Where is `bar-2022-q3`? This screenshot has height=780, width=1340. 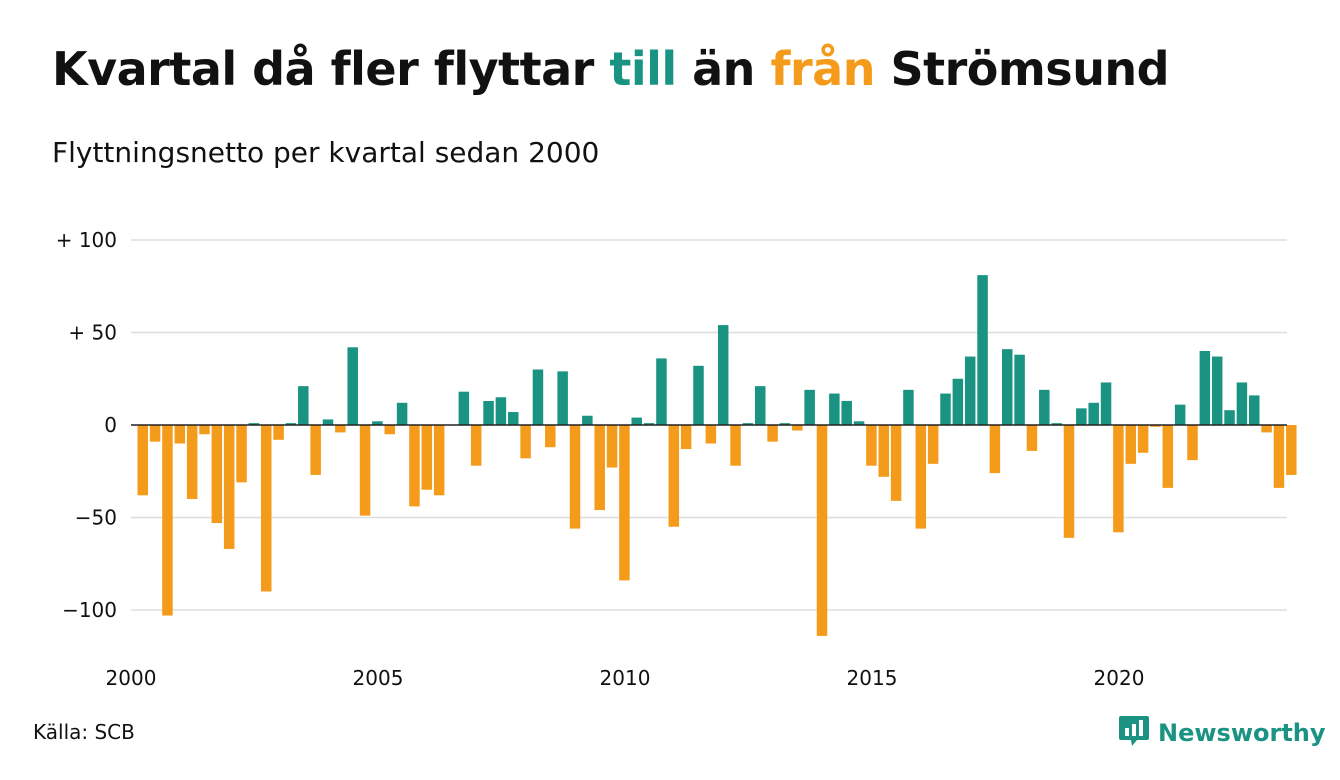
bar-2022-q3 is located at coordinates (1254, 410).